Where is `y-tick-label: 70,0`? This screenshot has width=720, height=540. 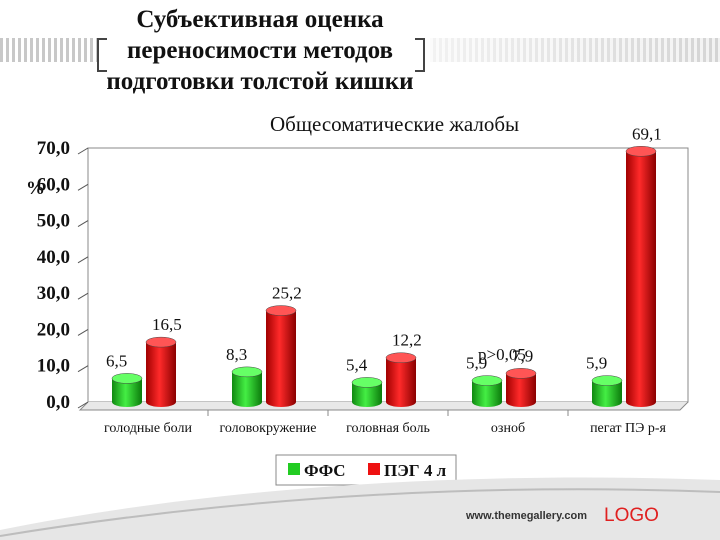 y-tick-label: 70,0 is located at coordinates (53, 148).